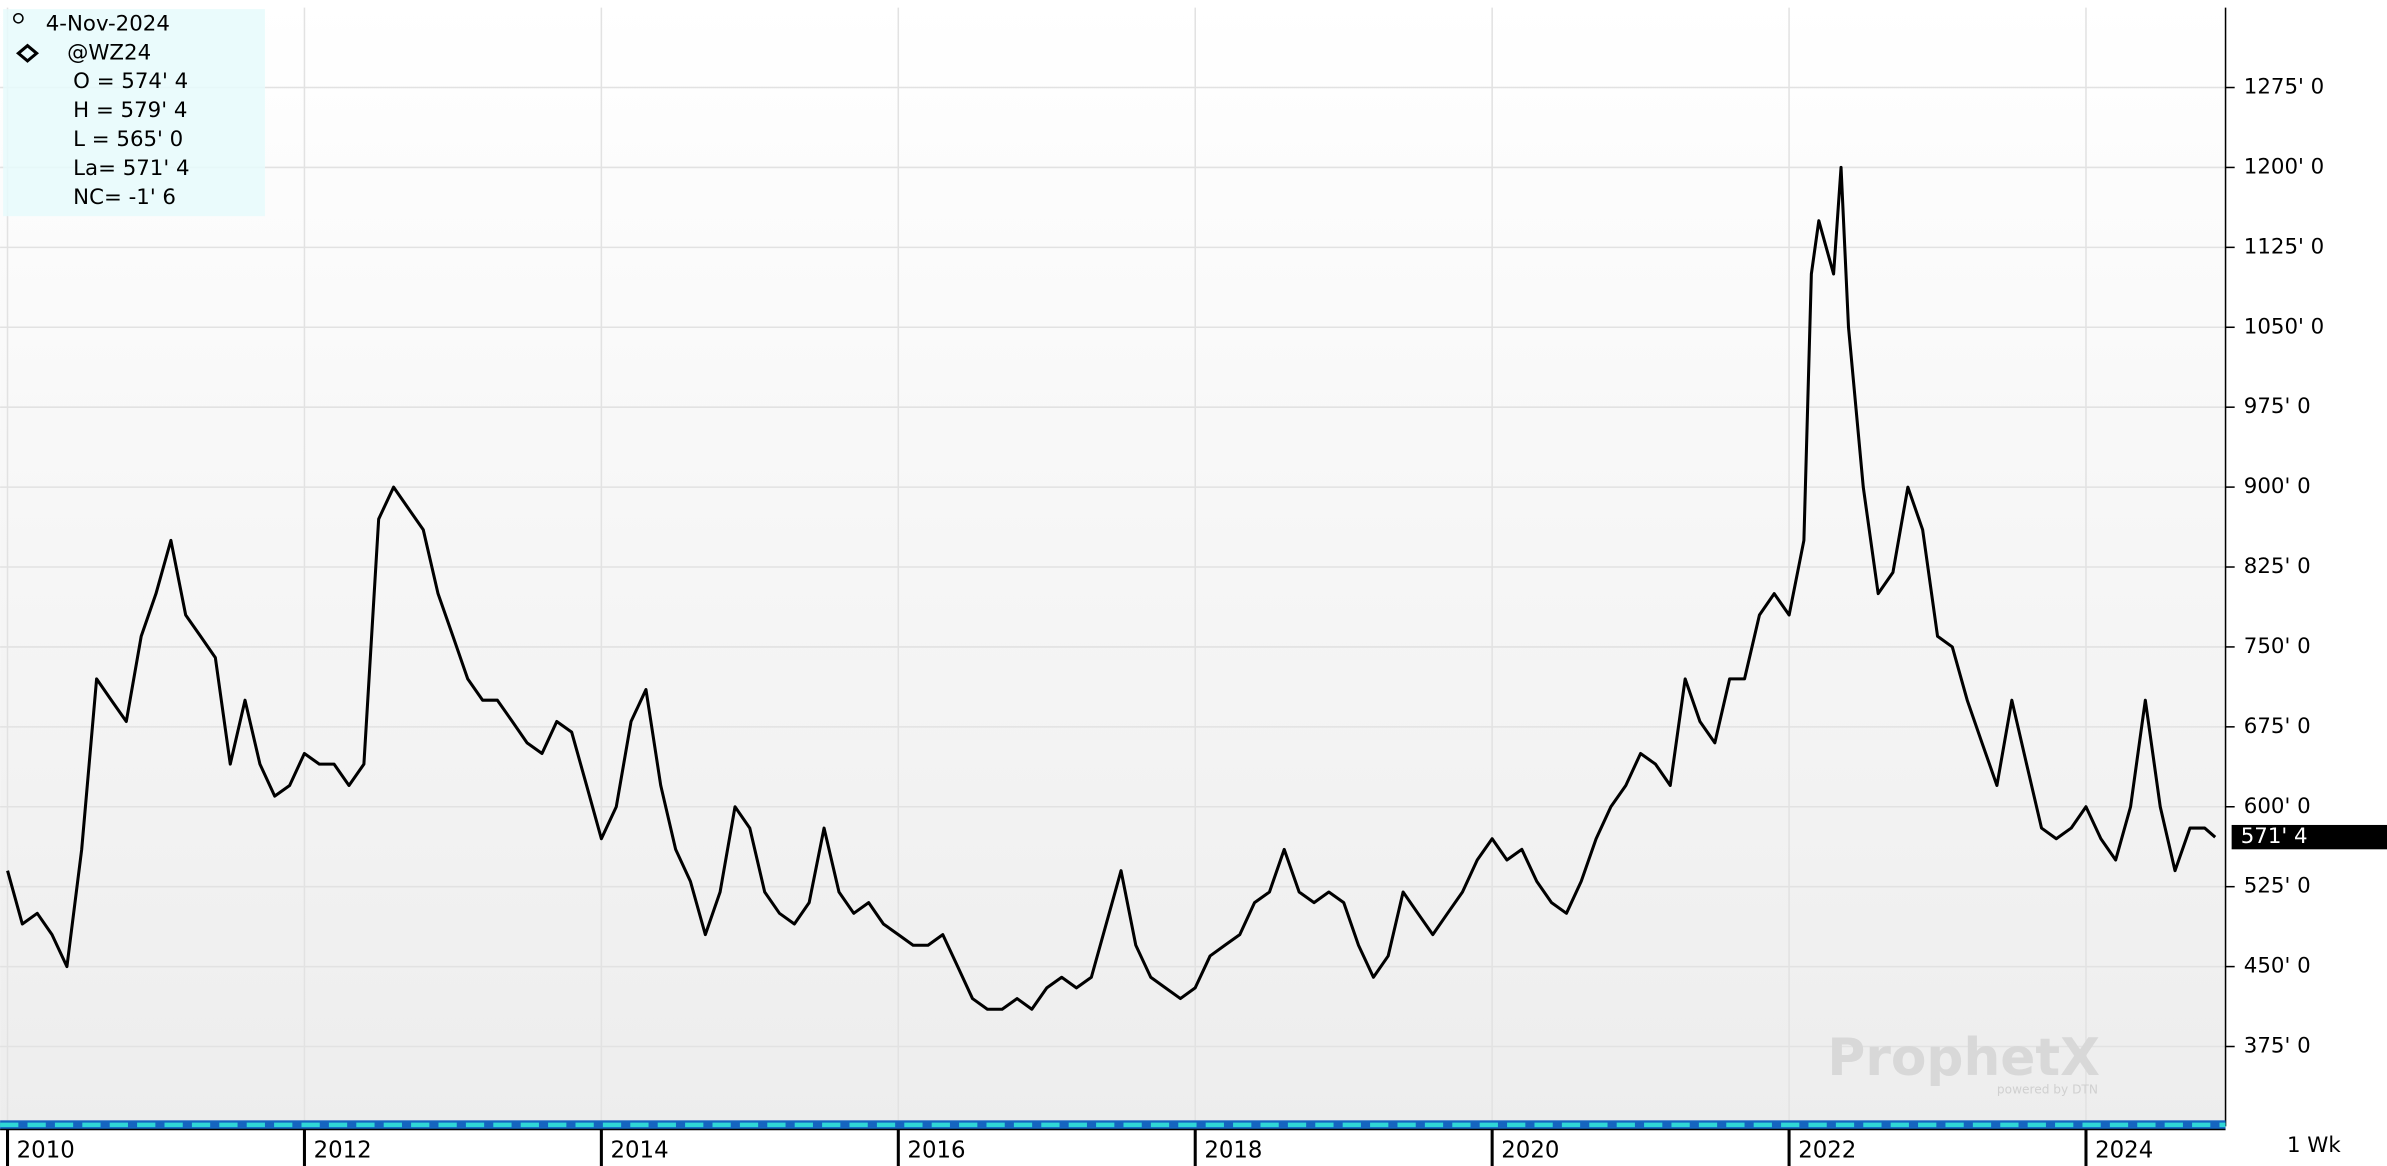  I want to click on info-box, so click(134, 113).